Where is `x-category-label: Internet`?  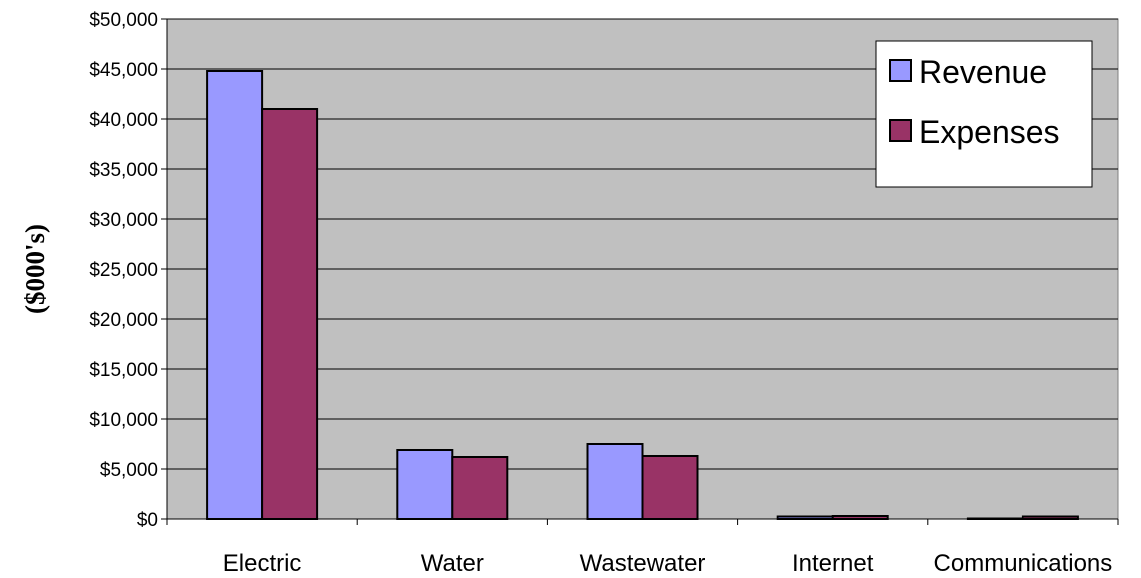
x-category-label: Internet is located at coordinates (833, 563).